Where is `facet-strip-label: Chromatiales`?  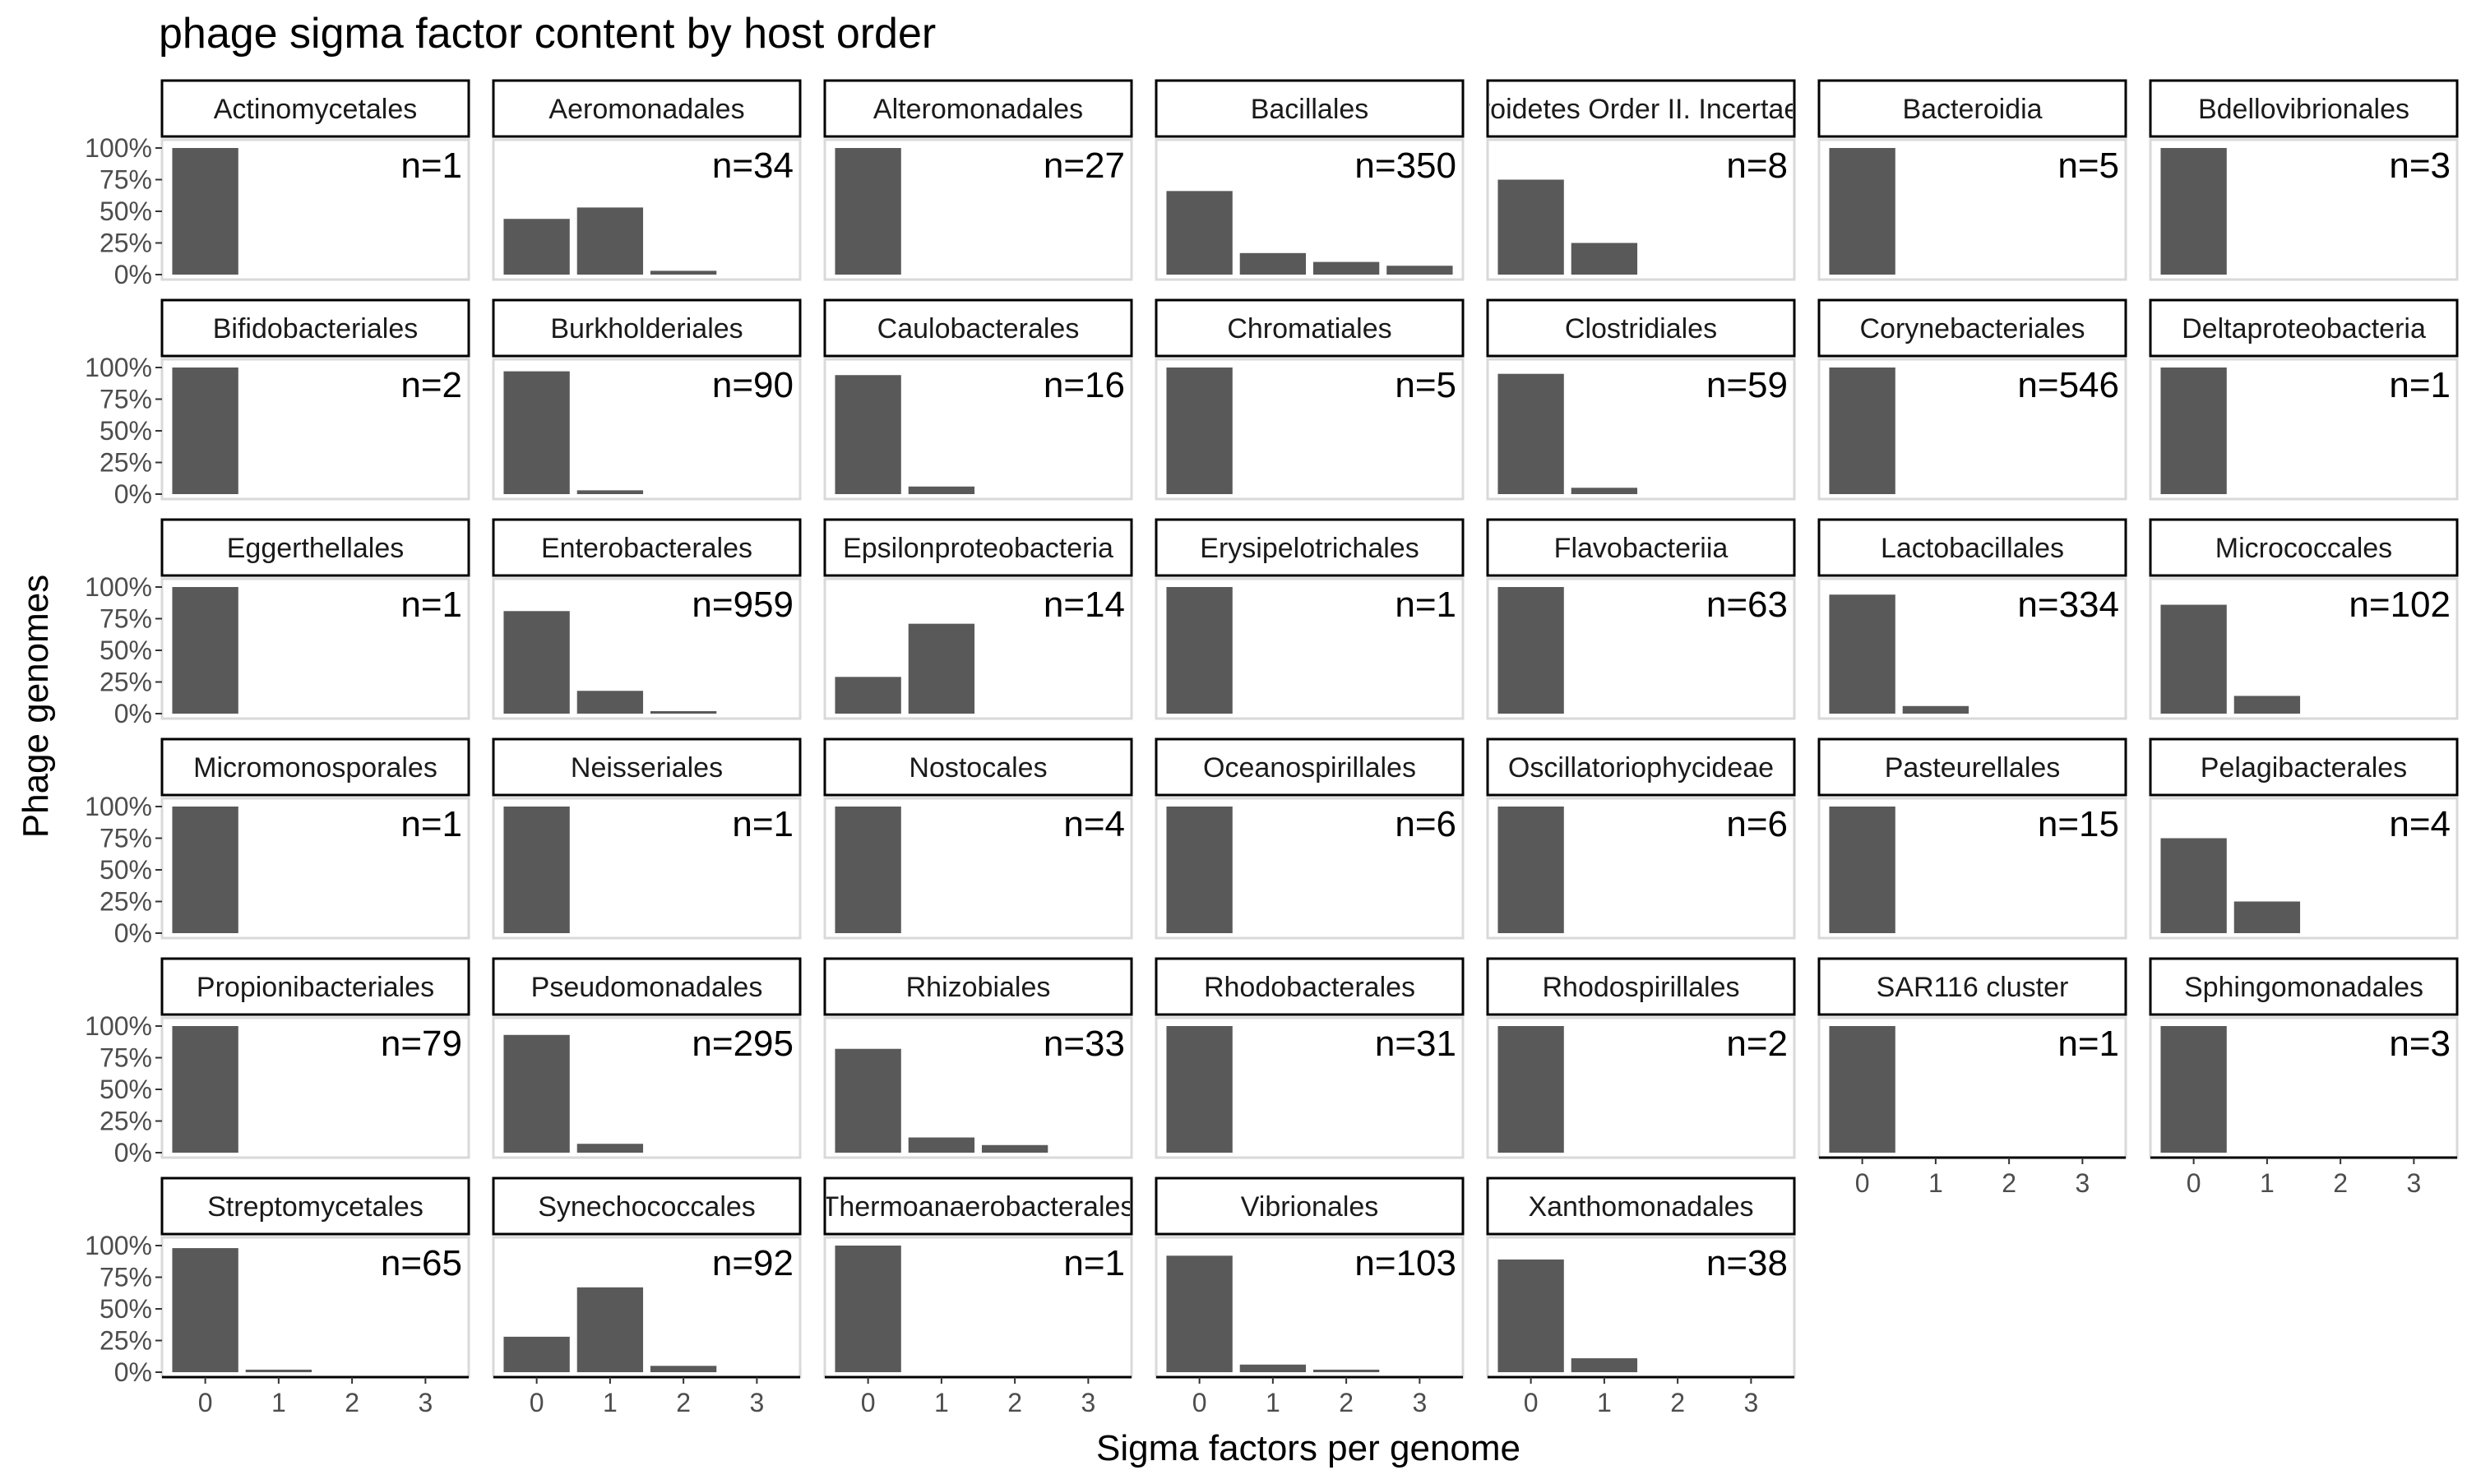 facet-strip-label: Chromatiales is located at coordinates (1309, 329).